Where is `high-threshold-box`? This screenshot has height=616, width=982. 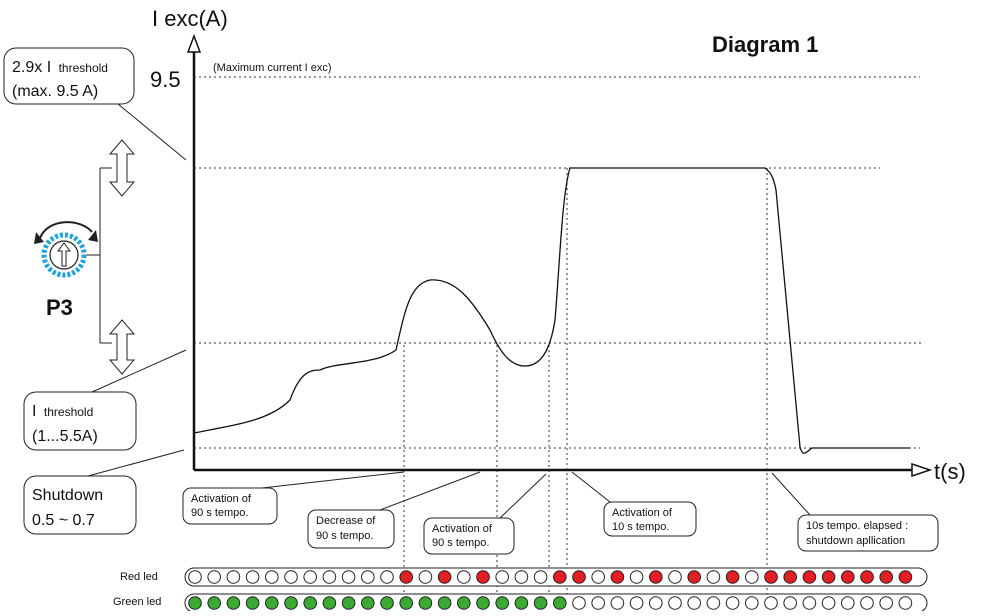 high-threshold-box is located at coordinates (69, 76).